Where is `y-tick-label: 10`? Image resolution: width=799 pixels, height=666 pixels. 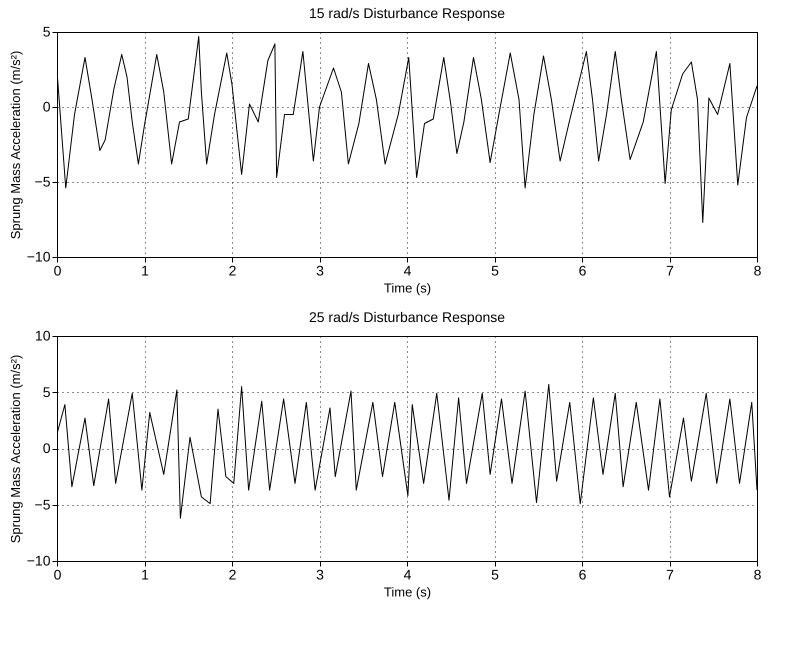 y-tick-label: 10 is located at coordinates (42, 336).